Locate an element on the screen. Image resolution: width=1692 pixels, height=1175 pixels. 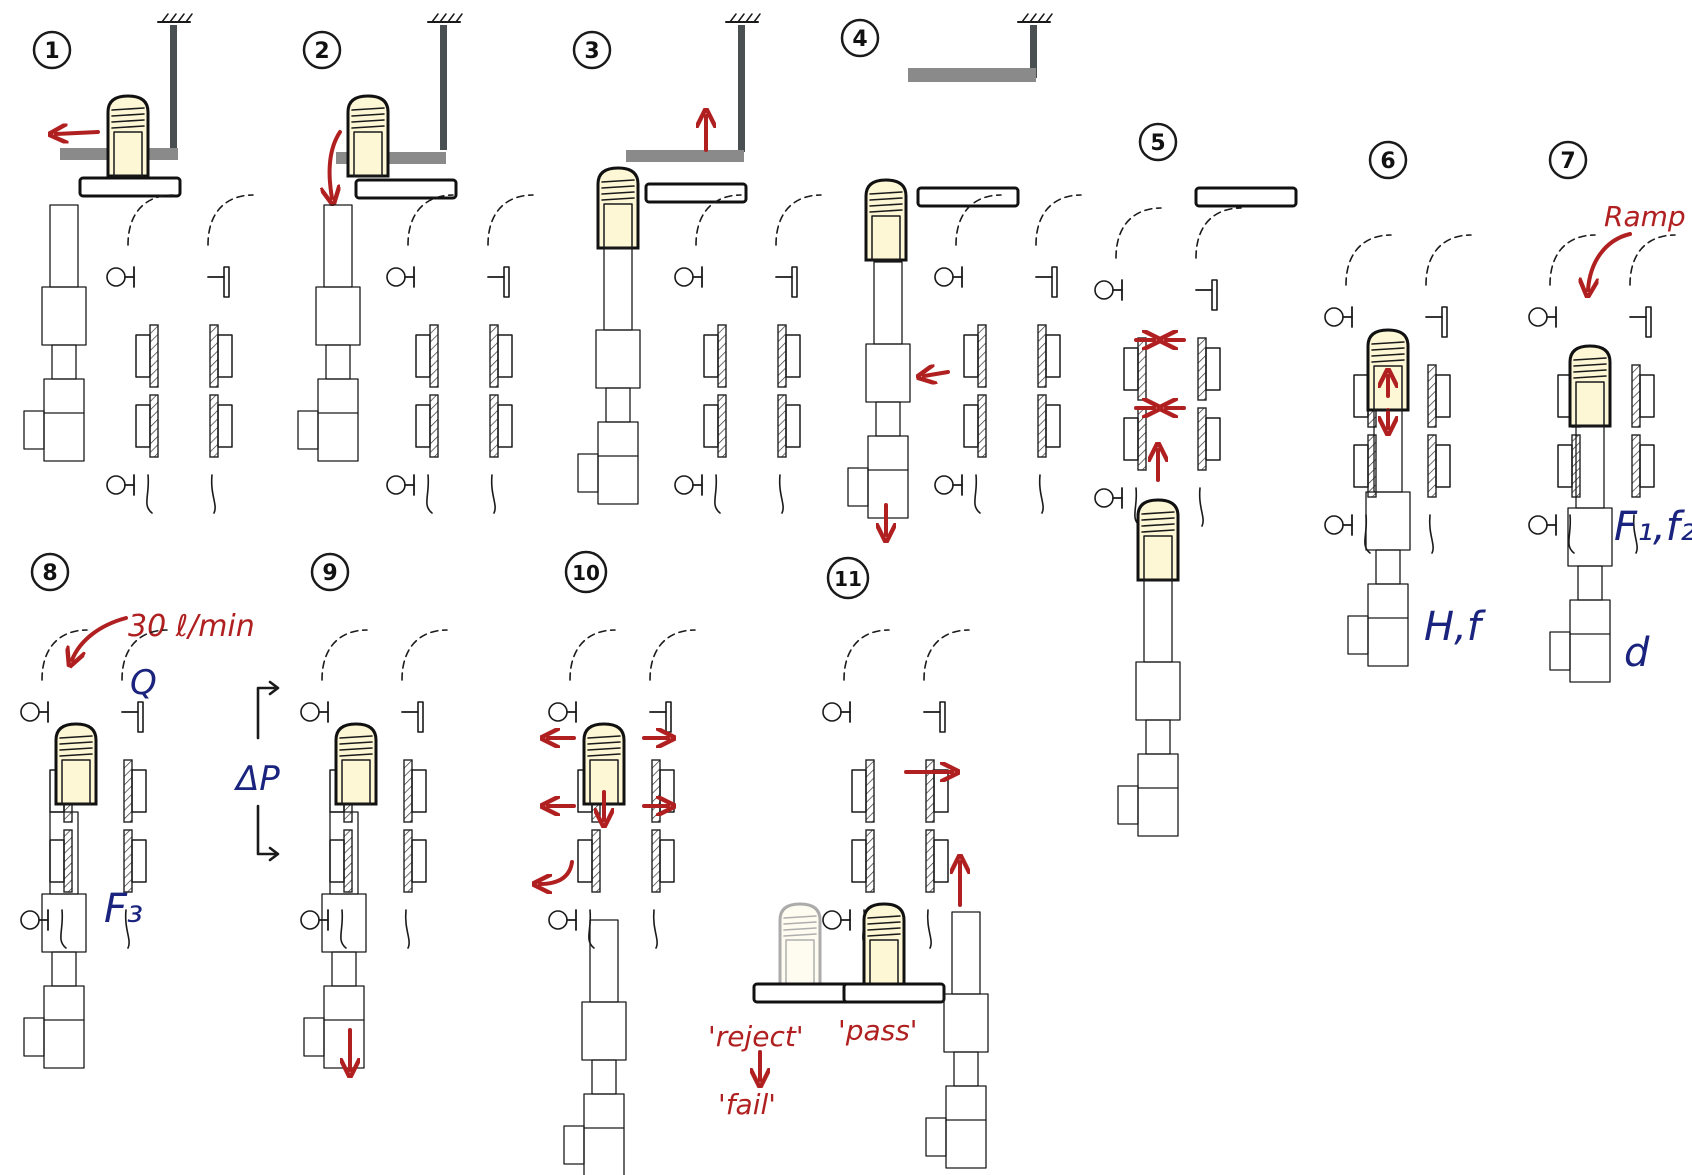
svg-text: 3 is located at coordinates (591, 51).